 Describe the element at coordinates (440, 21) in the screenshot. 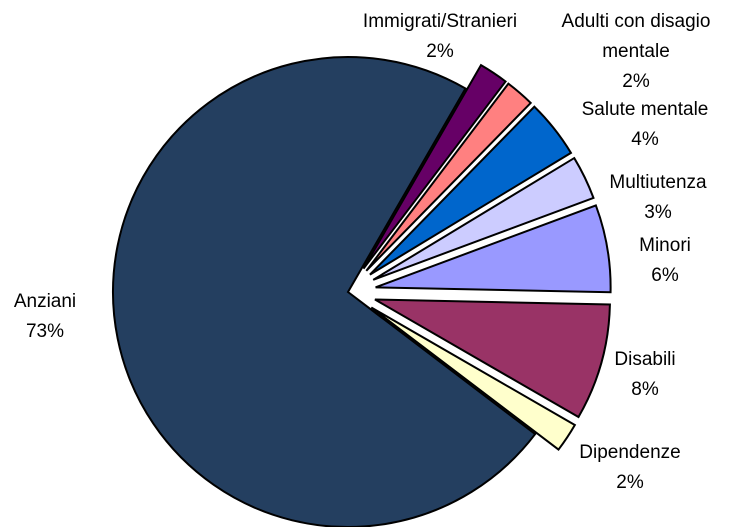

I see `category-label: Immigrati/Stranieri` at that location.